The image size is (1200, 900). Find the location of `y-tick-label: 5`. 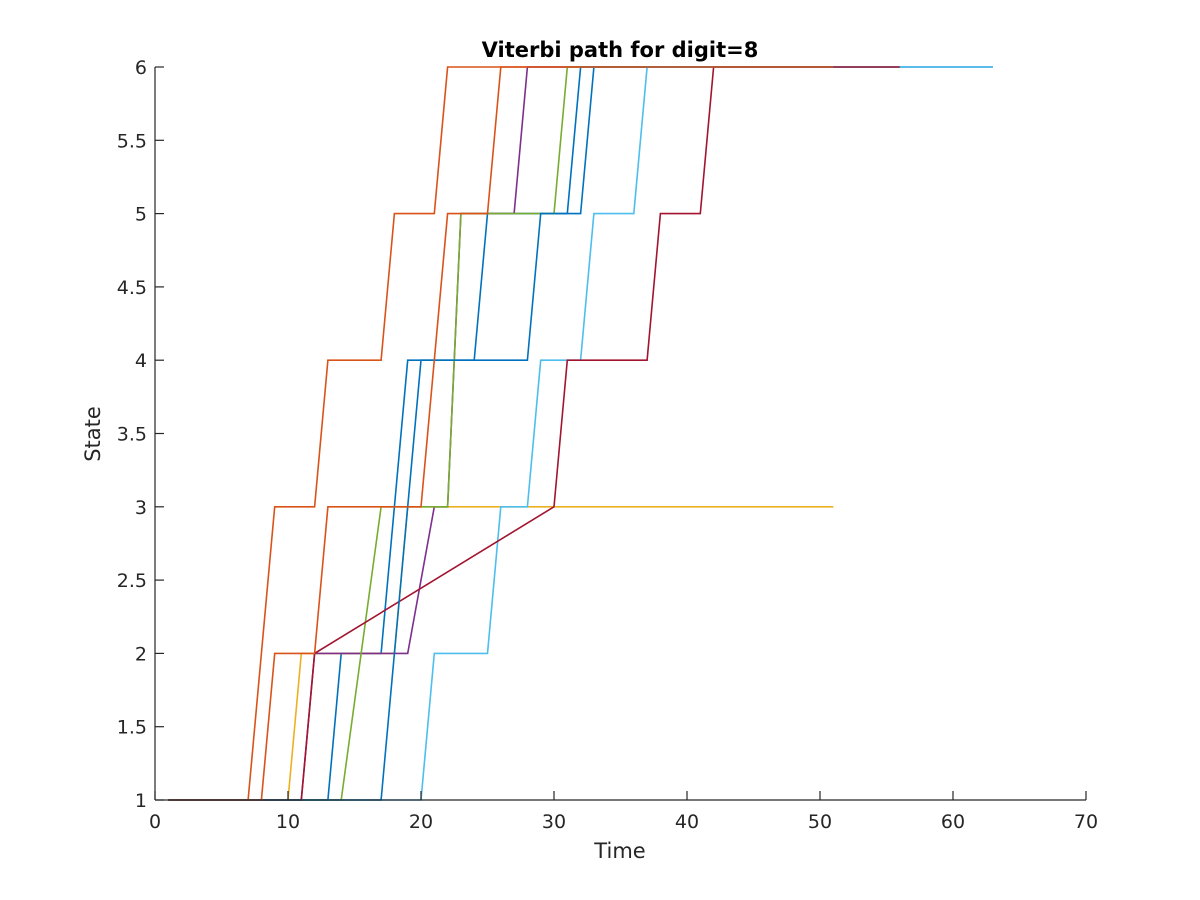

y-tick-label: 5 is located at coordinates (141, 215).